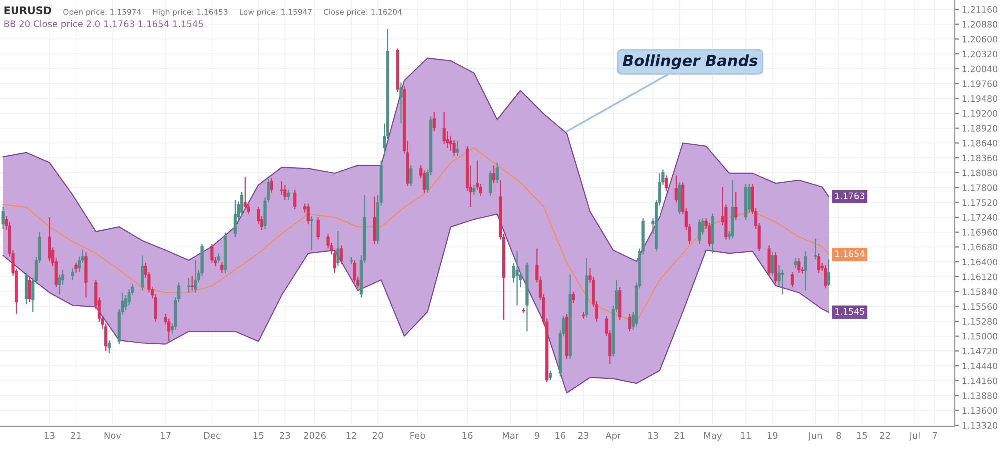 The image size is (1000, 449). I want to click on annotation: 1.1763, so click(850, 196).